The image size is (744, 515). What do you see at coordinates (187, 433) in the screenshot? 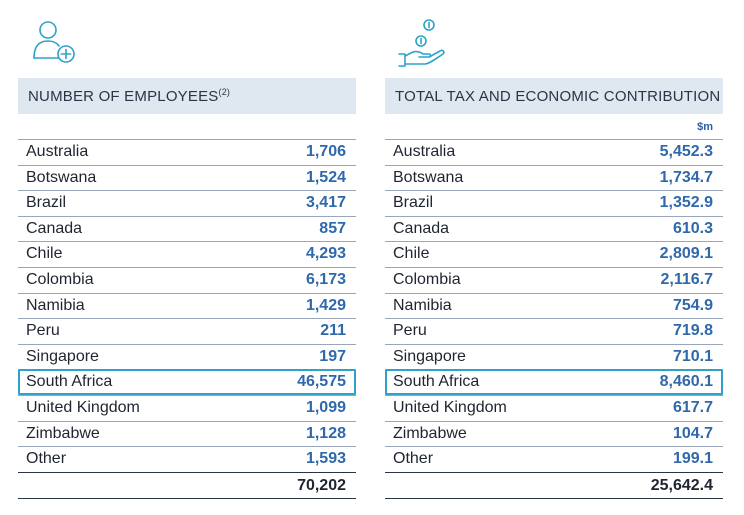
I see `table-row: Zimbabwe 1,128` at bounding box center [187, 433].